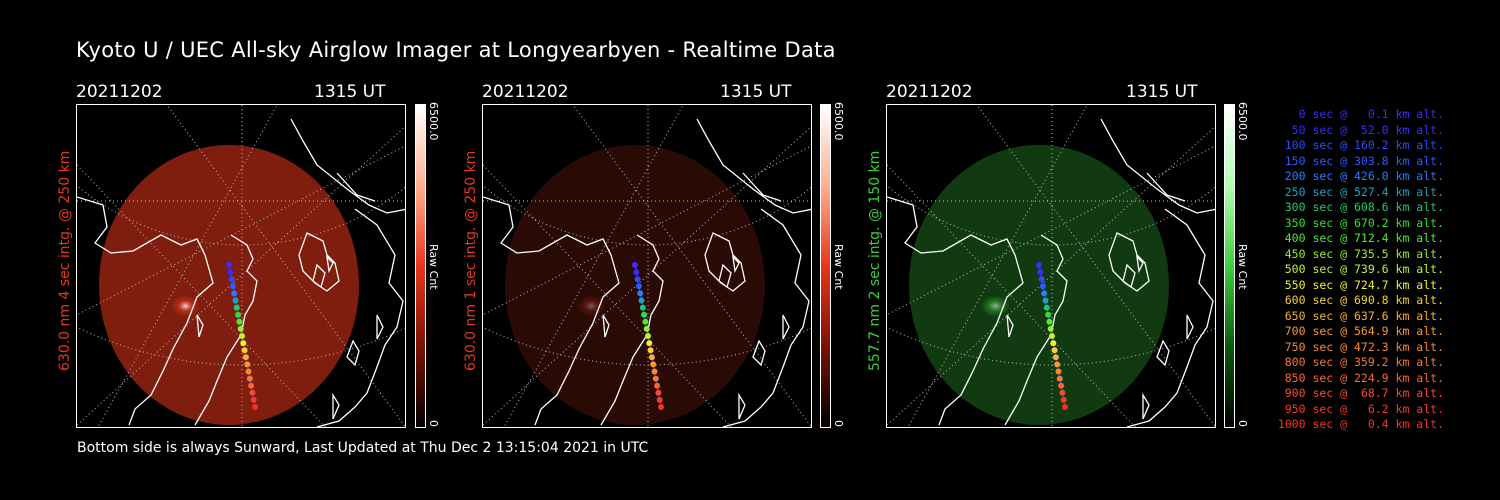 Image resolution: width=1500 pixels, height=500 pixels. I want to click on panel-3-cbar-unit: Raw Cnt, so click(1242, 267).